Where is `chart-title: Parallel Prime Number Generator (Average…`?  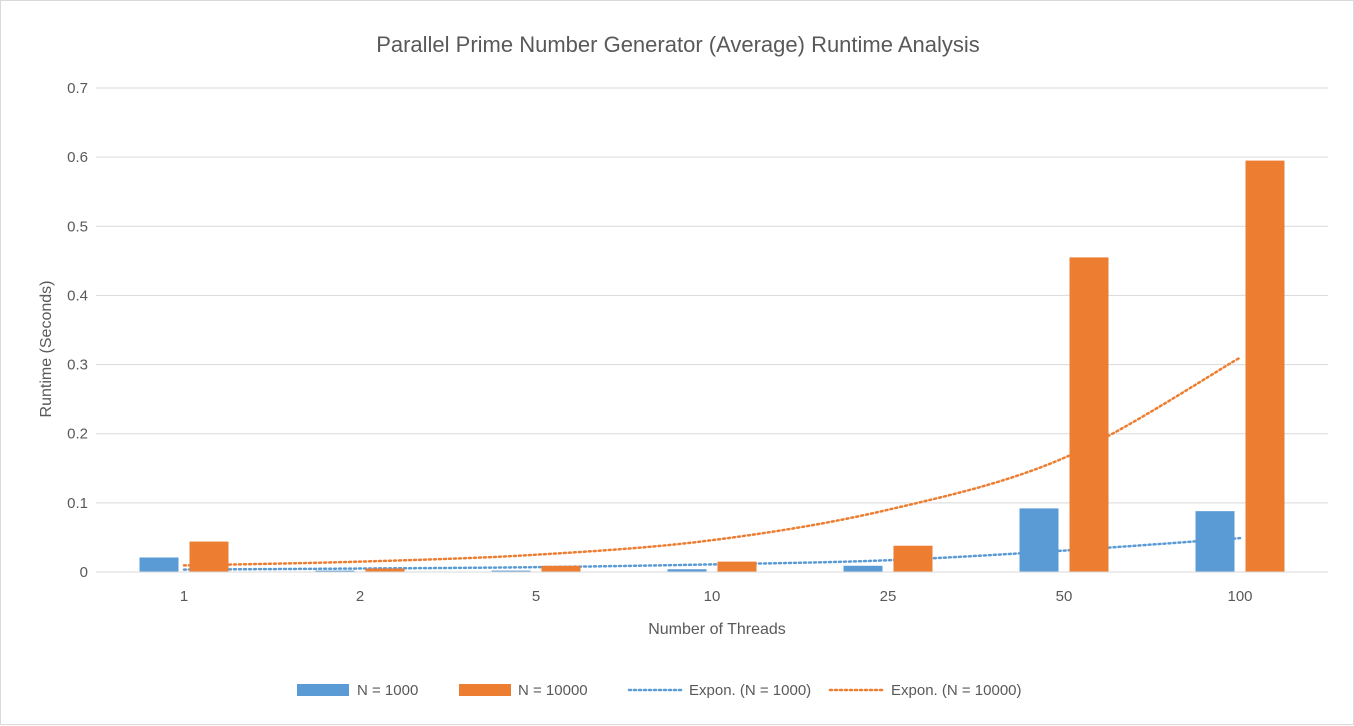
chart-title: Parallel Prime Number Generator (Average… is located at coordinates (678, 44).